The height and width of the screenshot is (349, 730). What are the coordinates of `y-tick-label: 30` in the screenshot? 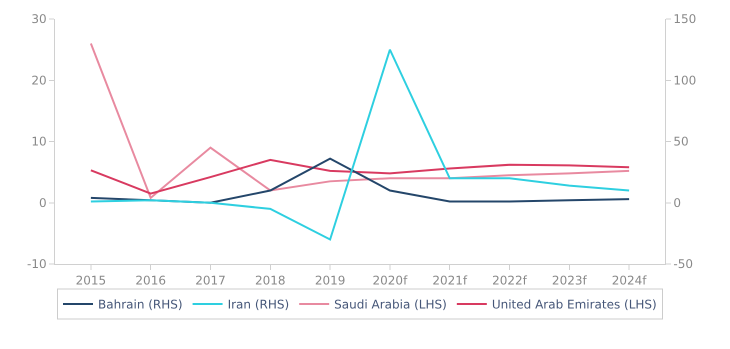 It's located at (39, 19).